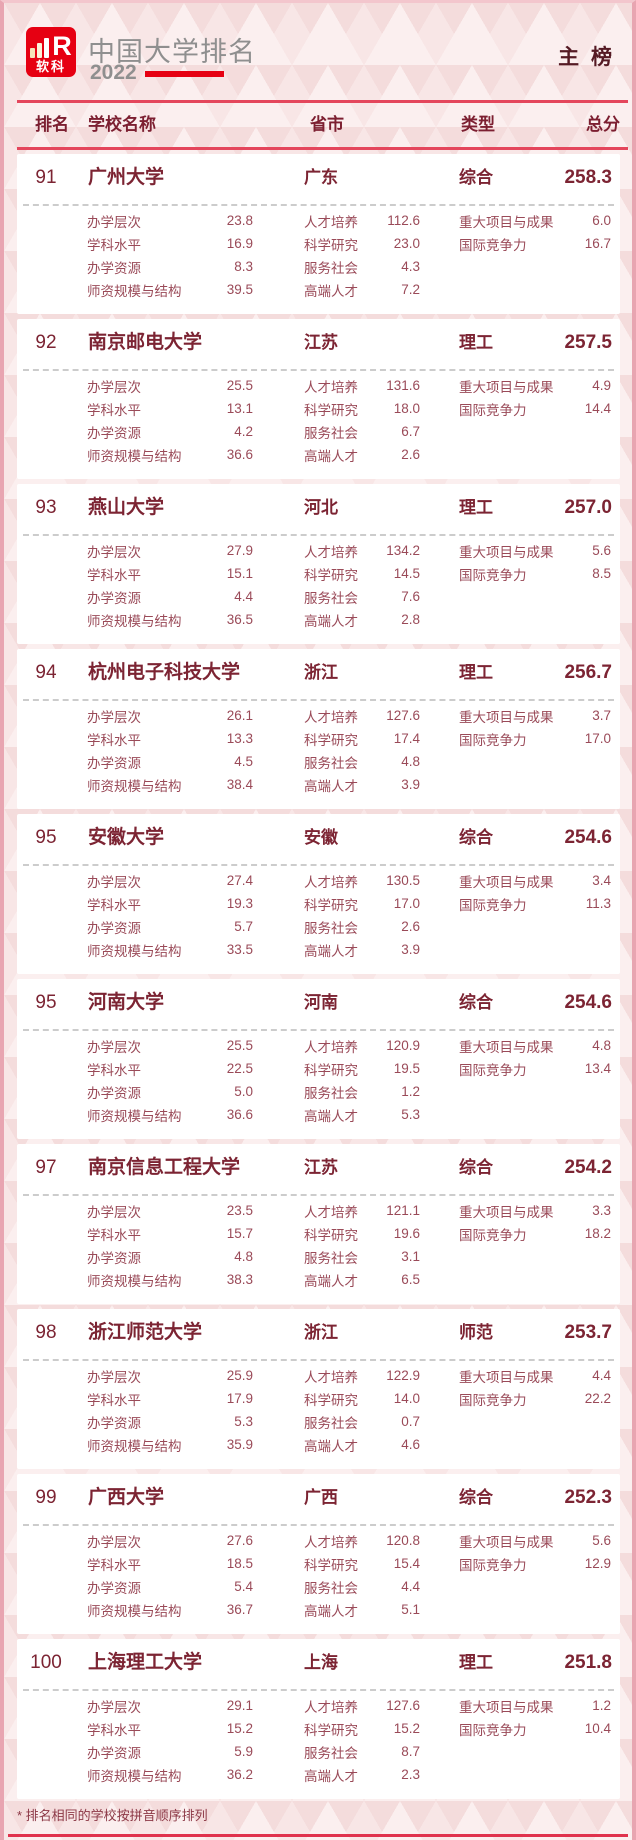 This screenshot has width=636, height=1840. I want to click on rank-value: 98, so click(46, 1332).